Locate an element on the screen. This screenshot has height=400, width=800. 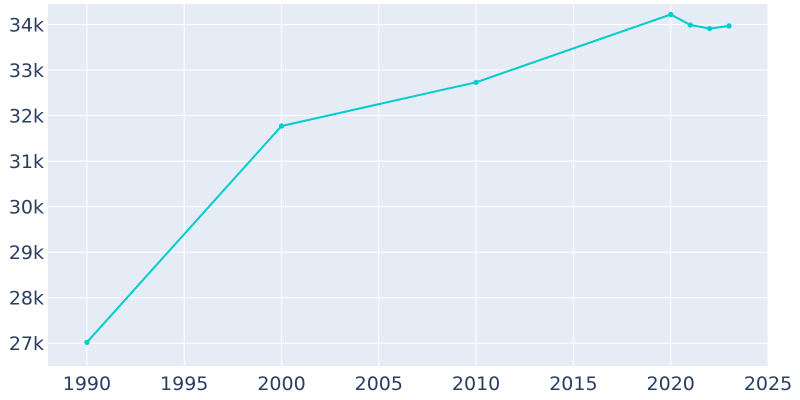
y-tick-label: 31k is located at coordinates (26, 162).